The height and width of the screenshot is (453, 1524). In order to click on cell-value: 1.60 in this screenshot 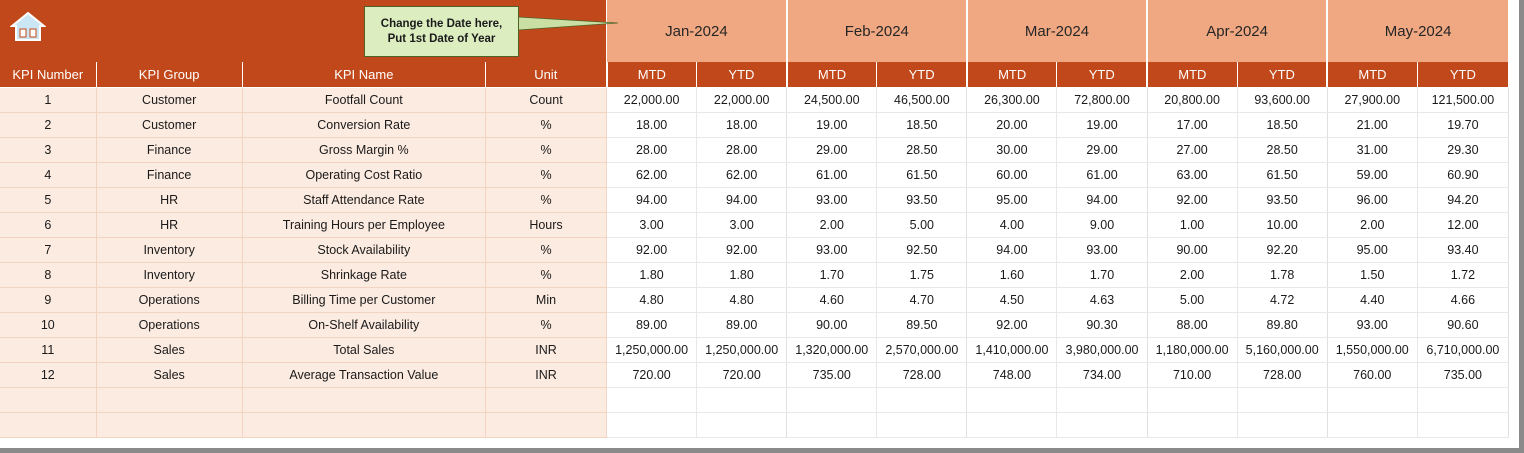, I will do `click(1012, 275)`.